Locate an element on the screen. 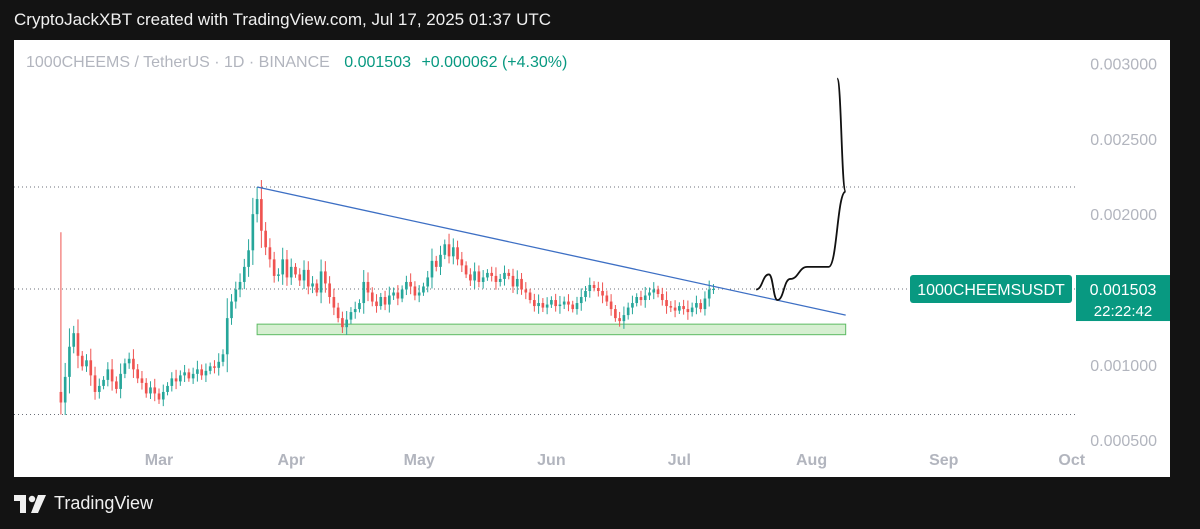 The image size is (1200, 529). x-tick-label-mar: Mar is located at coordinates (159, 460).